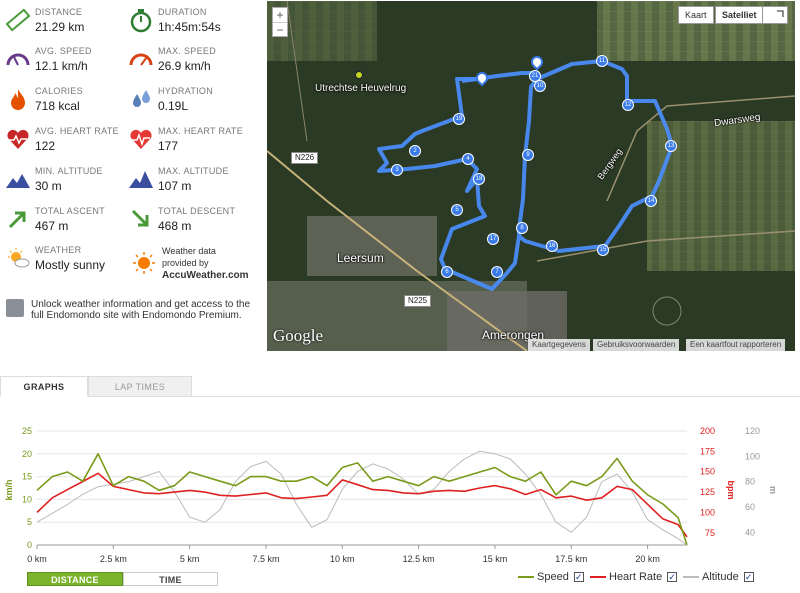 The height and width of the screenshot is (593, 800). Describe the element at coordinates (559, 345) in the screenshot. I see `map-data-link: Kaartgegevens` at that location.